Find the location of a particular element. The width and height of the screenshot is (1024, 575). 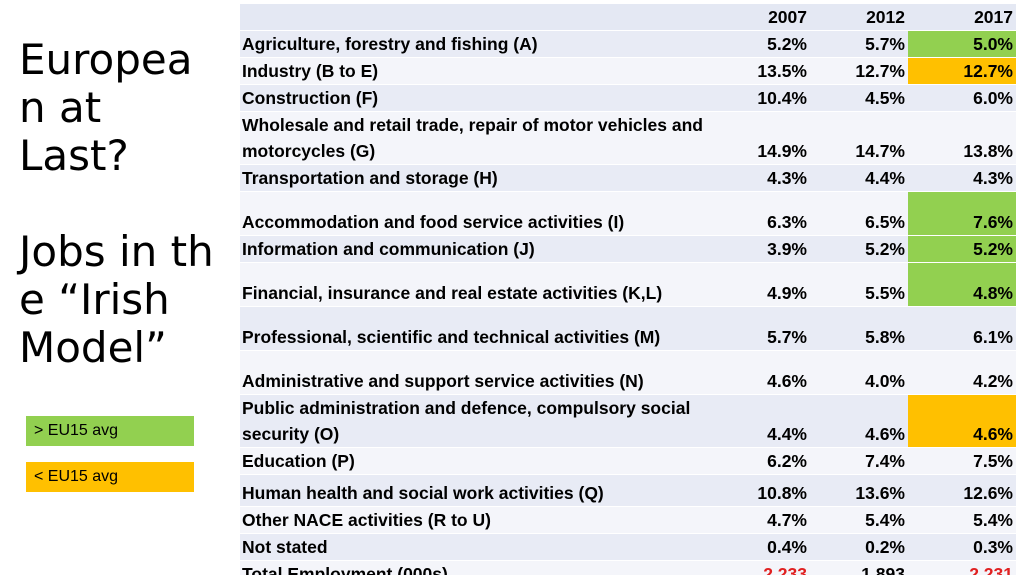

value-2017: 12.6% is located at coordinates (962, 490).